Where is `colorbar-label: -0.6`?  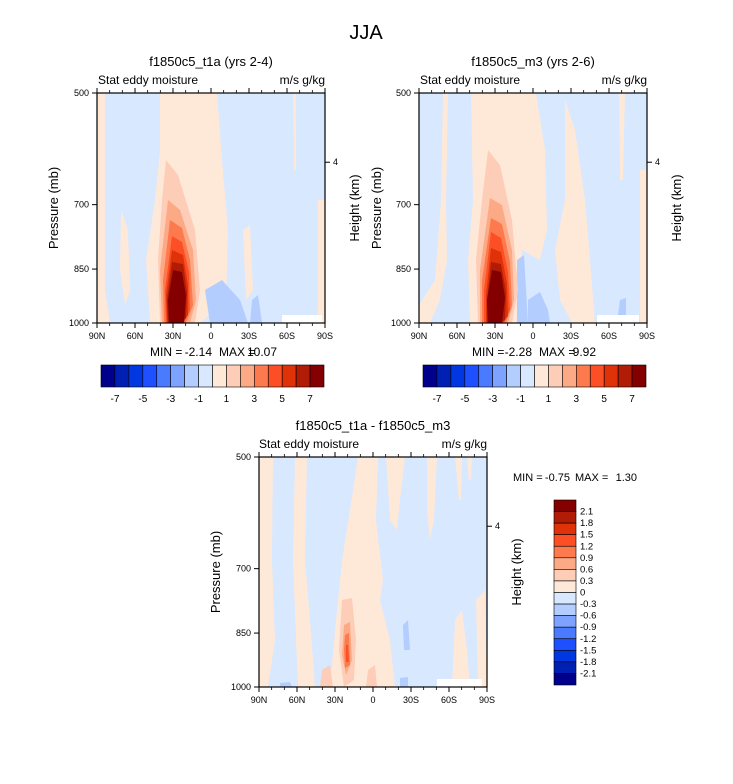 colorbar-label: -0.6 is located at coordinates (588, 616).